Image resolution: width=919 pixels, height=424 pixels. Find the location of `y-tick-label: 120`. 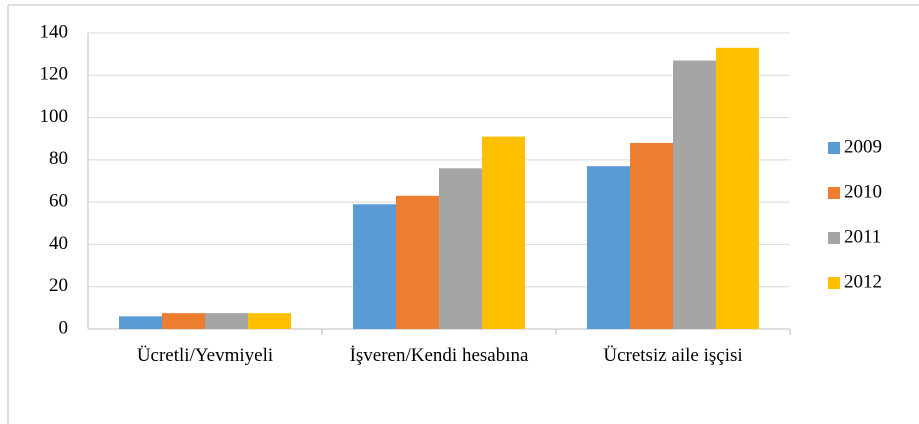

y-tick-label: 120 is located at coordinates (54, 74).